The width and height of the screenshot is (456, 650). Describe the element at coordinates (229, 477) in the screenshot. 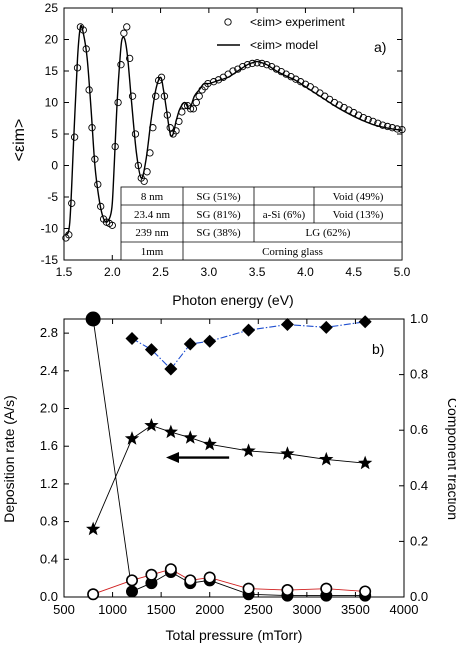

I see `series-line-star` at that location.